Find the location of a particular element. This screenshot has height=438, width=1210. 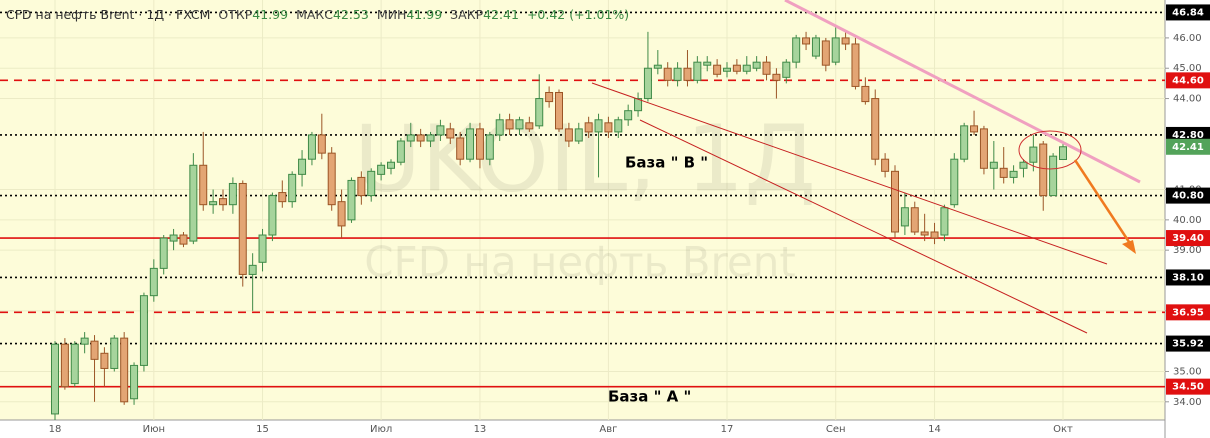

level-label: 36.95 is located at coordinates (1188, 312).